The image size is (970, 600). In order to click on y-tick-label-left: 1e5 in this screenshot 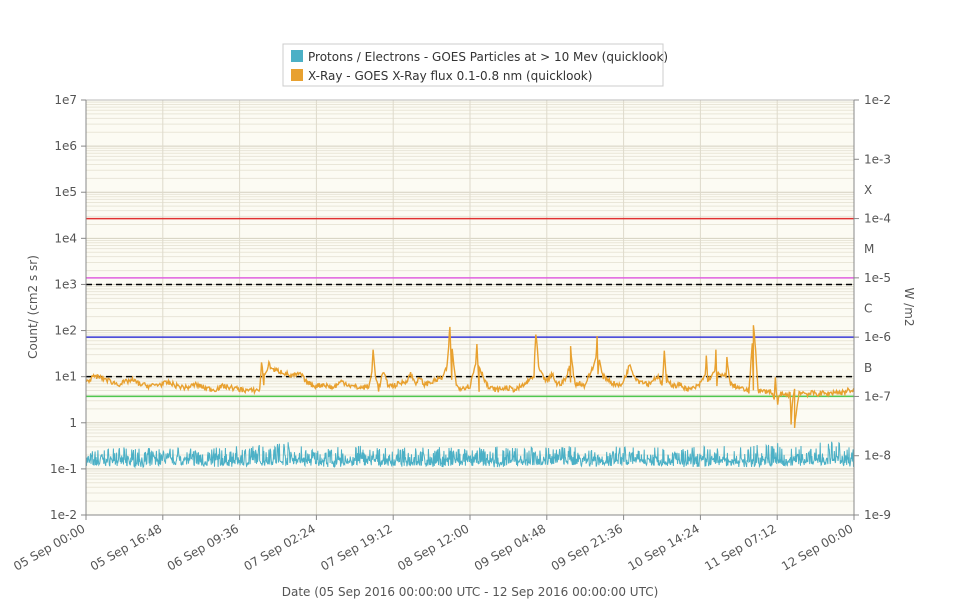, I will do `click(65, 192)`.